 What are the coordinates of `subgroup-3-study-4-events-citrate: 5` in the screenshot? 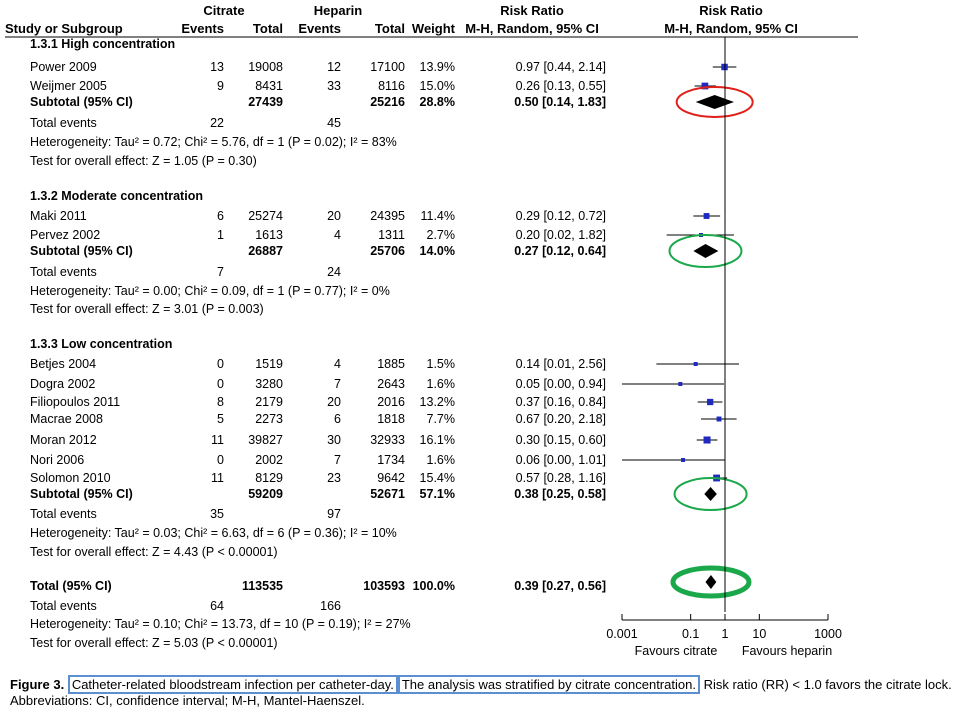 It's located at (220, 419).